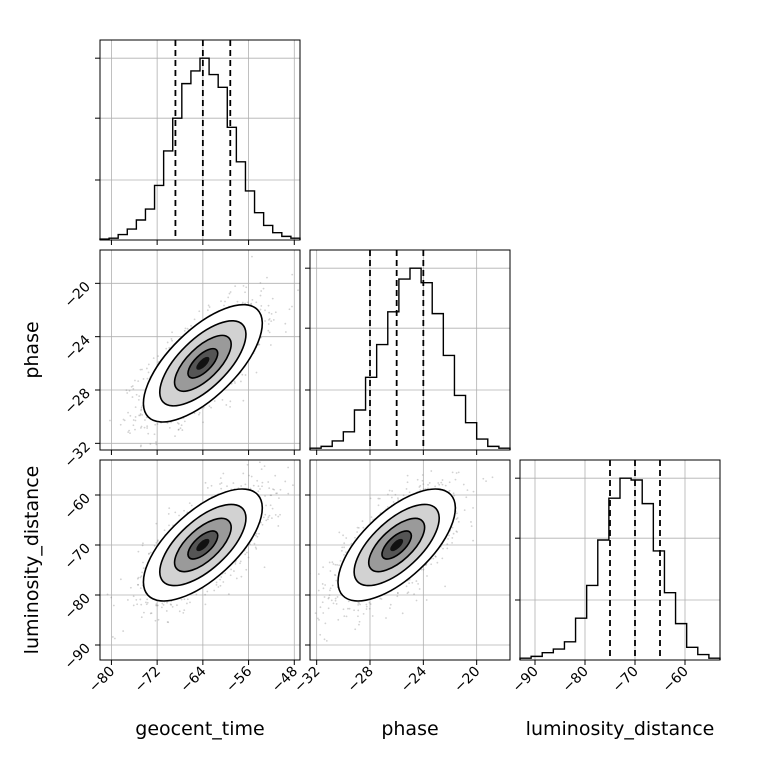  Describe the element at coordinates (78, 607) in the screenshot. I see `y-tick-label: −80` at that location.